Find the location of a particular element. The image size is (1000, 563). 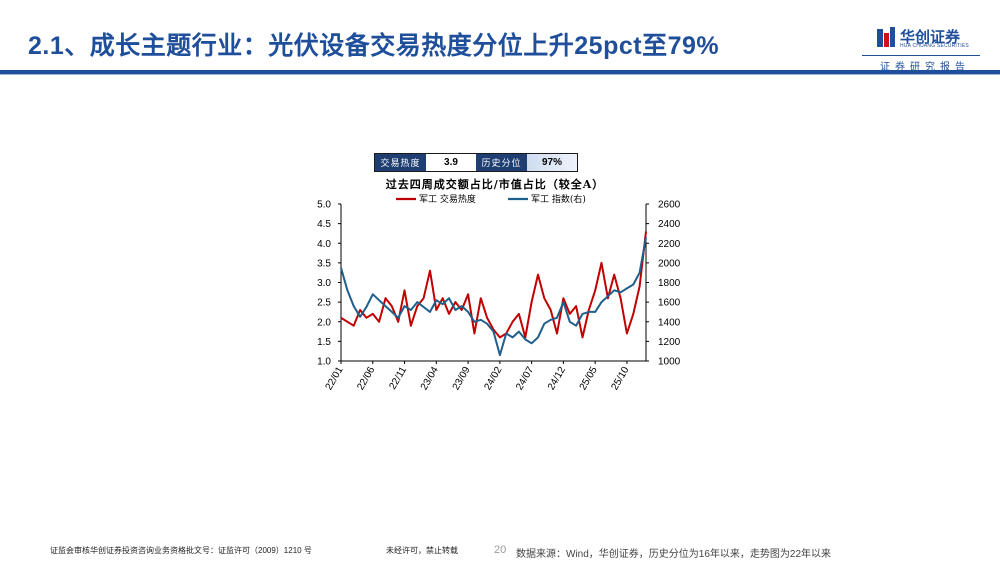

index-series-line is located at coordinates (493, 297).